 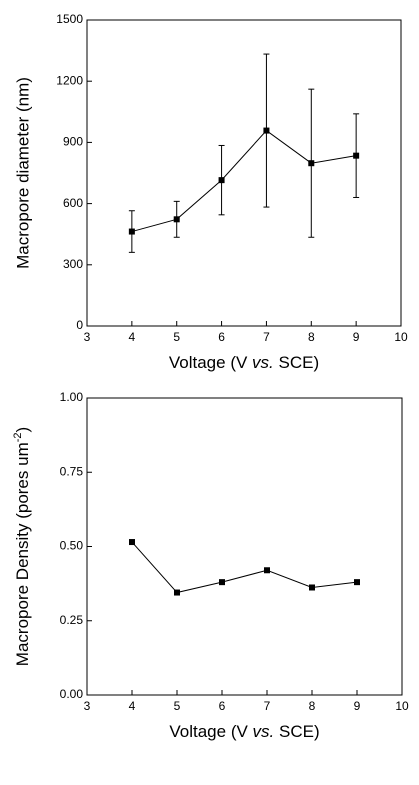 I want to click on y-tick-label: 0.50, so click(x=72, y=546).